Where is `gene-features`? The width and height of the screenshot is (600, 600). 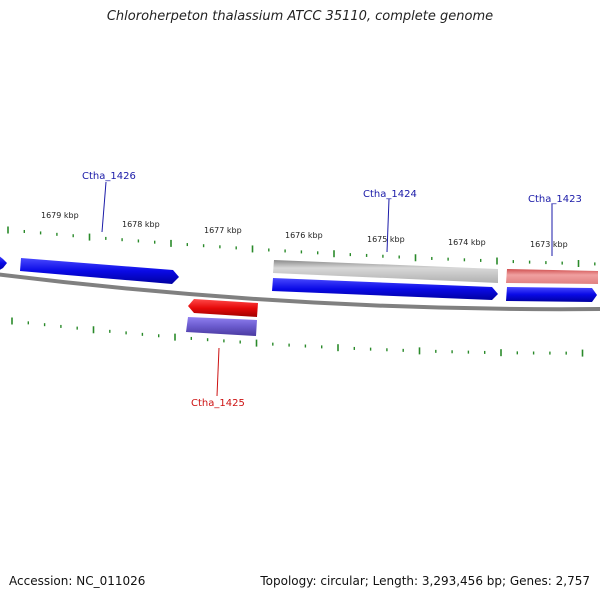 gene-features is located at coordinates (299, 295).